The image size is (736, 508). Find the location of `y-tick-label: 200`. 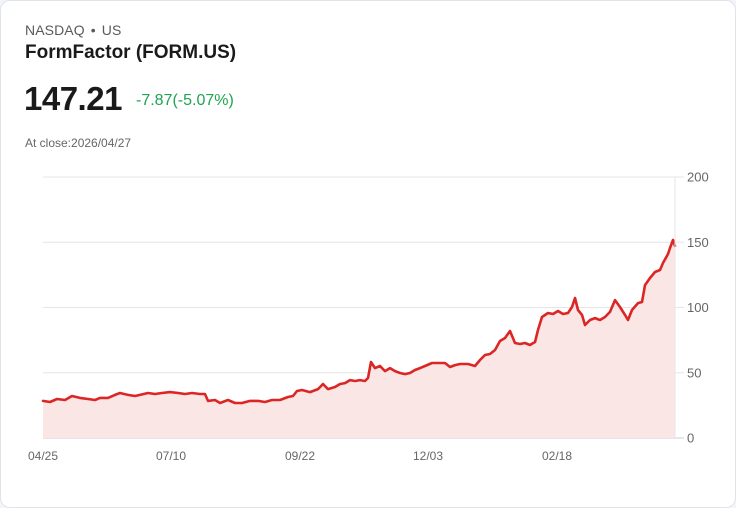

y-tick-label: 200 is located at coordinates (698, 177).